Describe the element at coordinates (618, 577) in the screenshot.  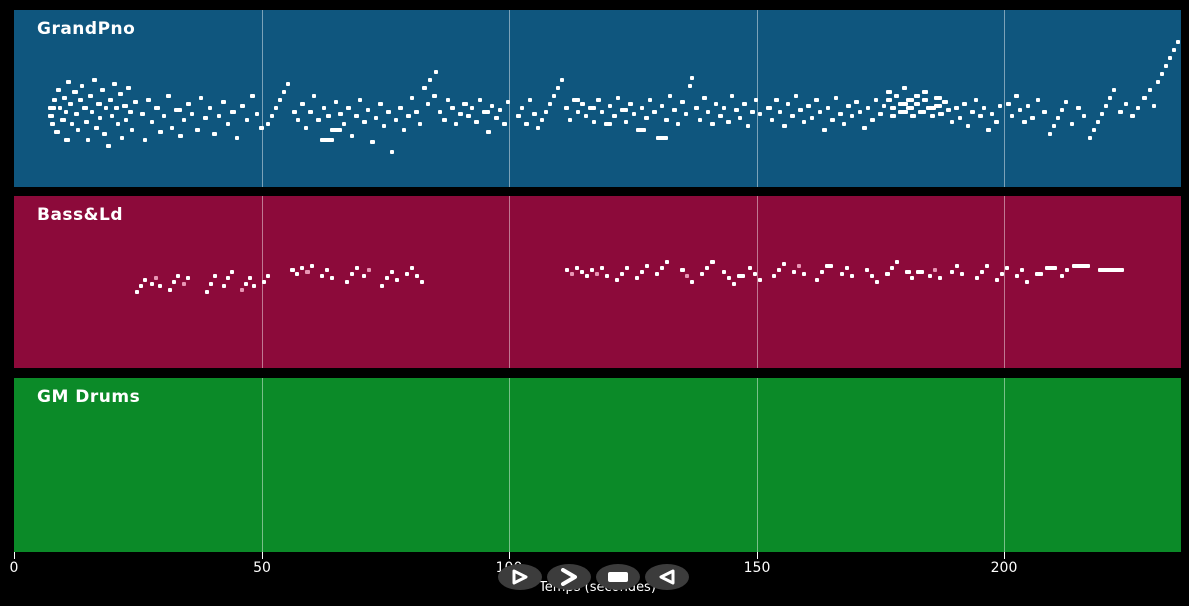
I see `stop-button` at that location.